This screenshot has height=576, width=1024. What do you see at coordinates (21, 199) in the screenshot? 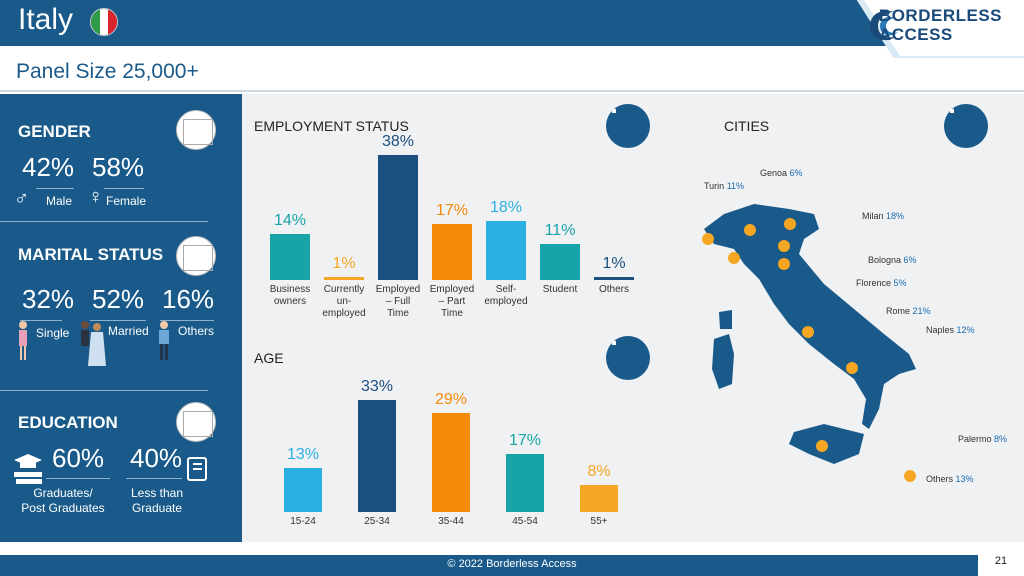
I see `male-icon: ♂` at bounding box center [21, 199].